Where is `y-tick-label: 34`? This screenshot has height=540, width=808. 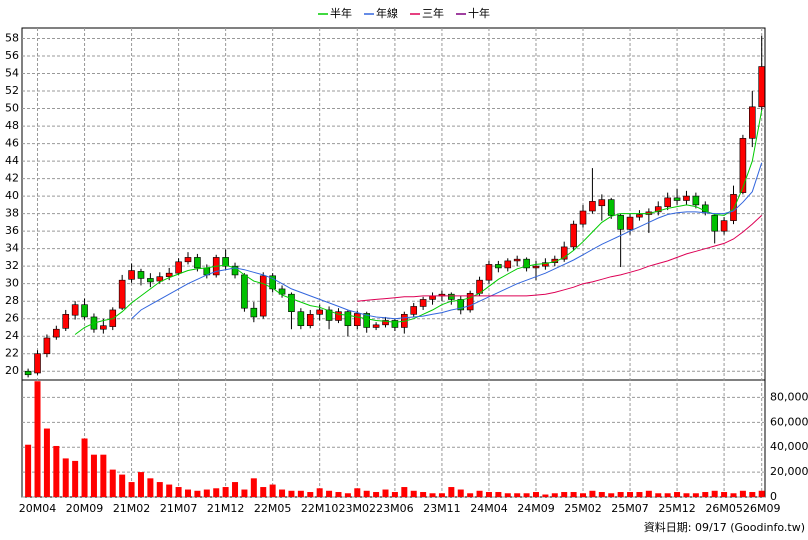 y-tick-label: 34 is located at coordinates (12, 248).